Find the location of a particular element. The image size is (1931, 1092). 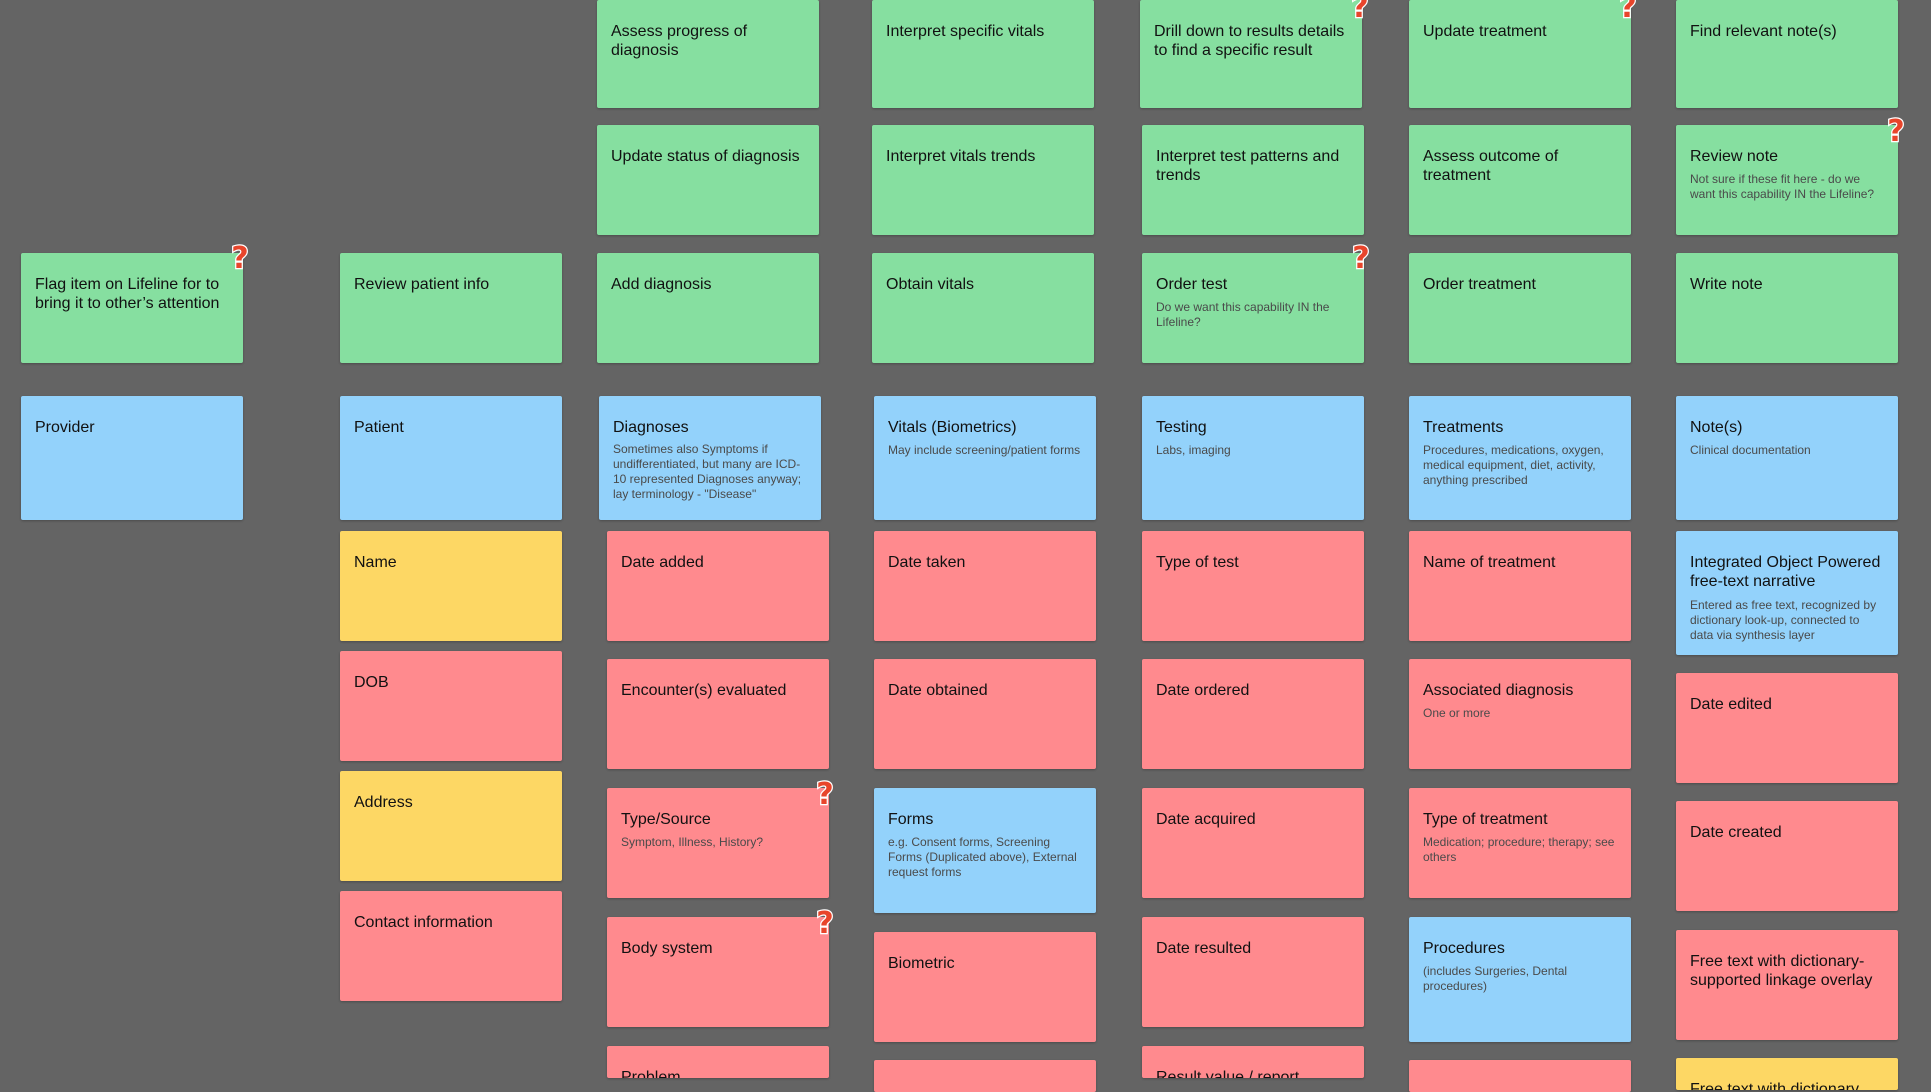

sticky-title: Order test is located at coordinates (1192, 284).